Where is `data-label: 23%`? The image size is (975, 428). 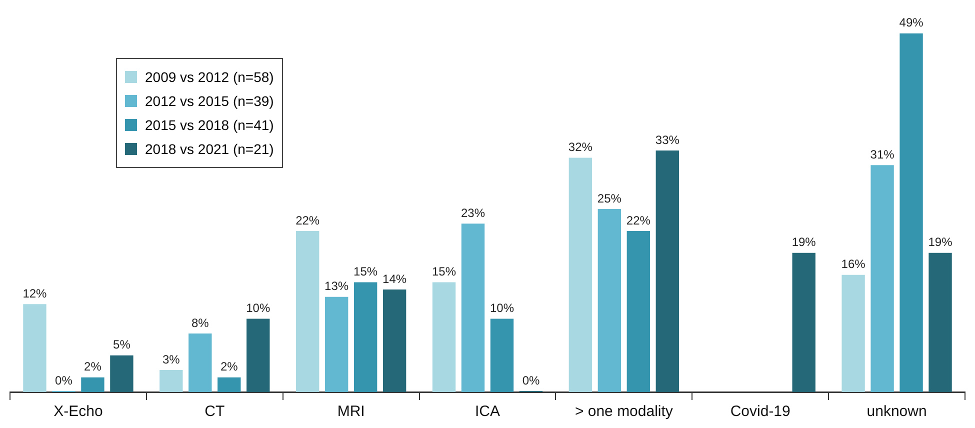
data-label: 23% is located at coordinates (473, 213).